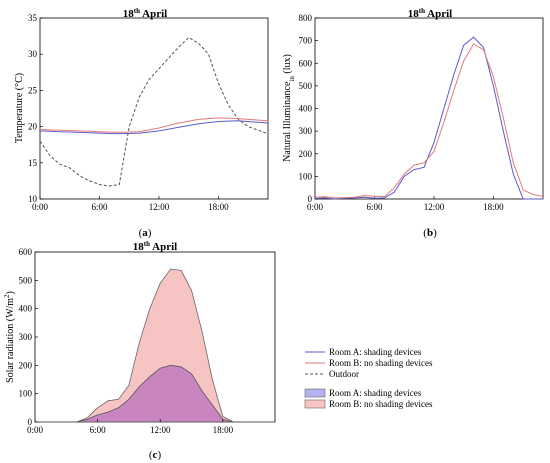  Describe the element at coordinates (306, 18) in the screenshot. I see `chart-b-ytick-label: 800` at that location.